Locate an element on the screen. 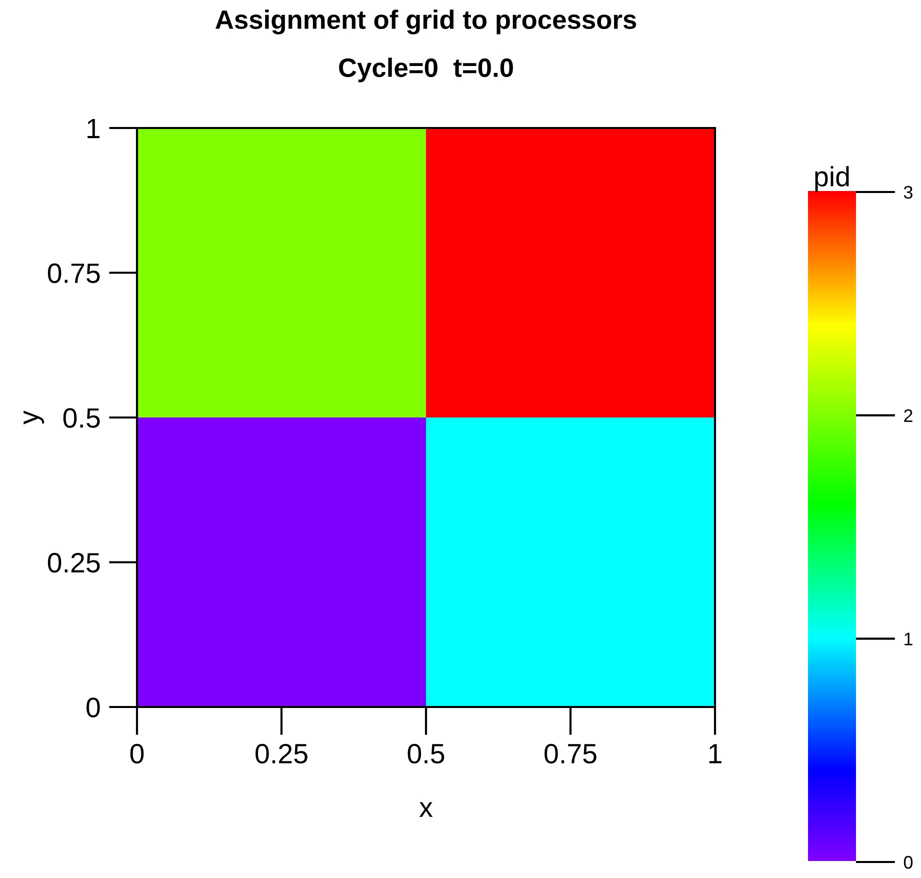  chart-subtitle: Cycle=0 t=0.0 is located at coordinates (426, 70).